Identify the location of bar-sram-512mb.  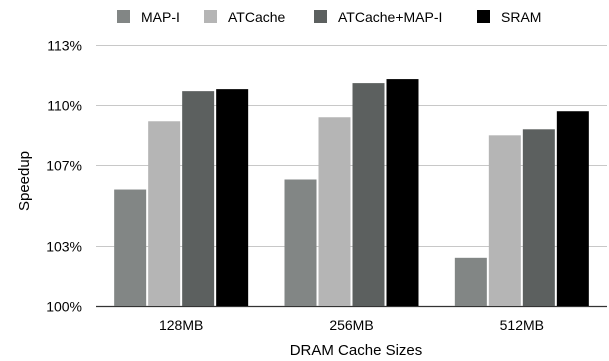
(572, 208).